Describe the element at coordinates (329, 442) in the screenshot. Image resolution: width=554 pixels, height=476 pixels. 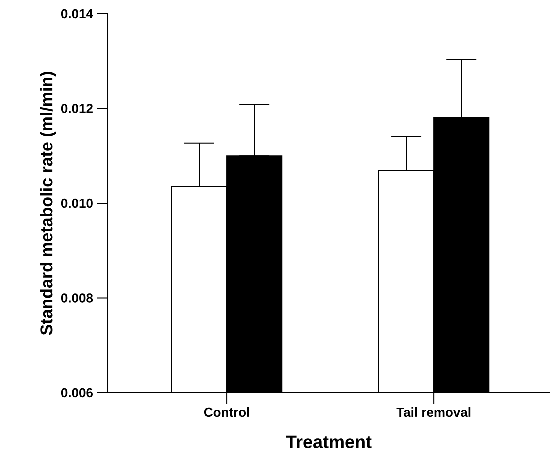
I see `x-axis-title: Treatment` at that location.